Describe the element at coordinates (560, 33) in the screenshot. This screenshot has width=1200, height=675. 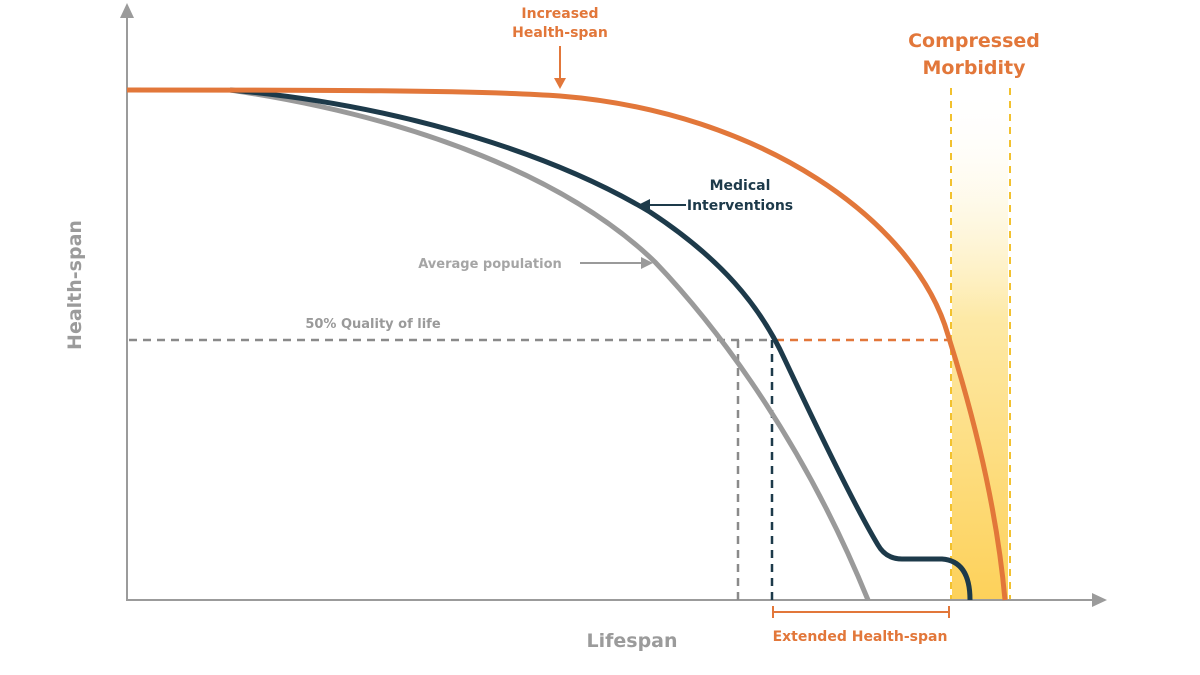
I see `increased-label-line2: Health-span` at that location.